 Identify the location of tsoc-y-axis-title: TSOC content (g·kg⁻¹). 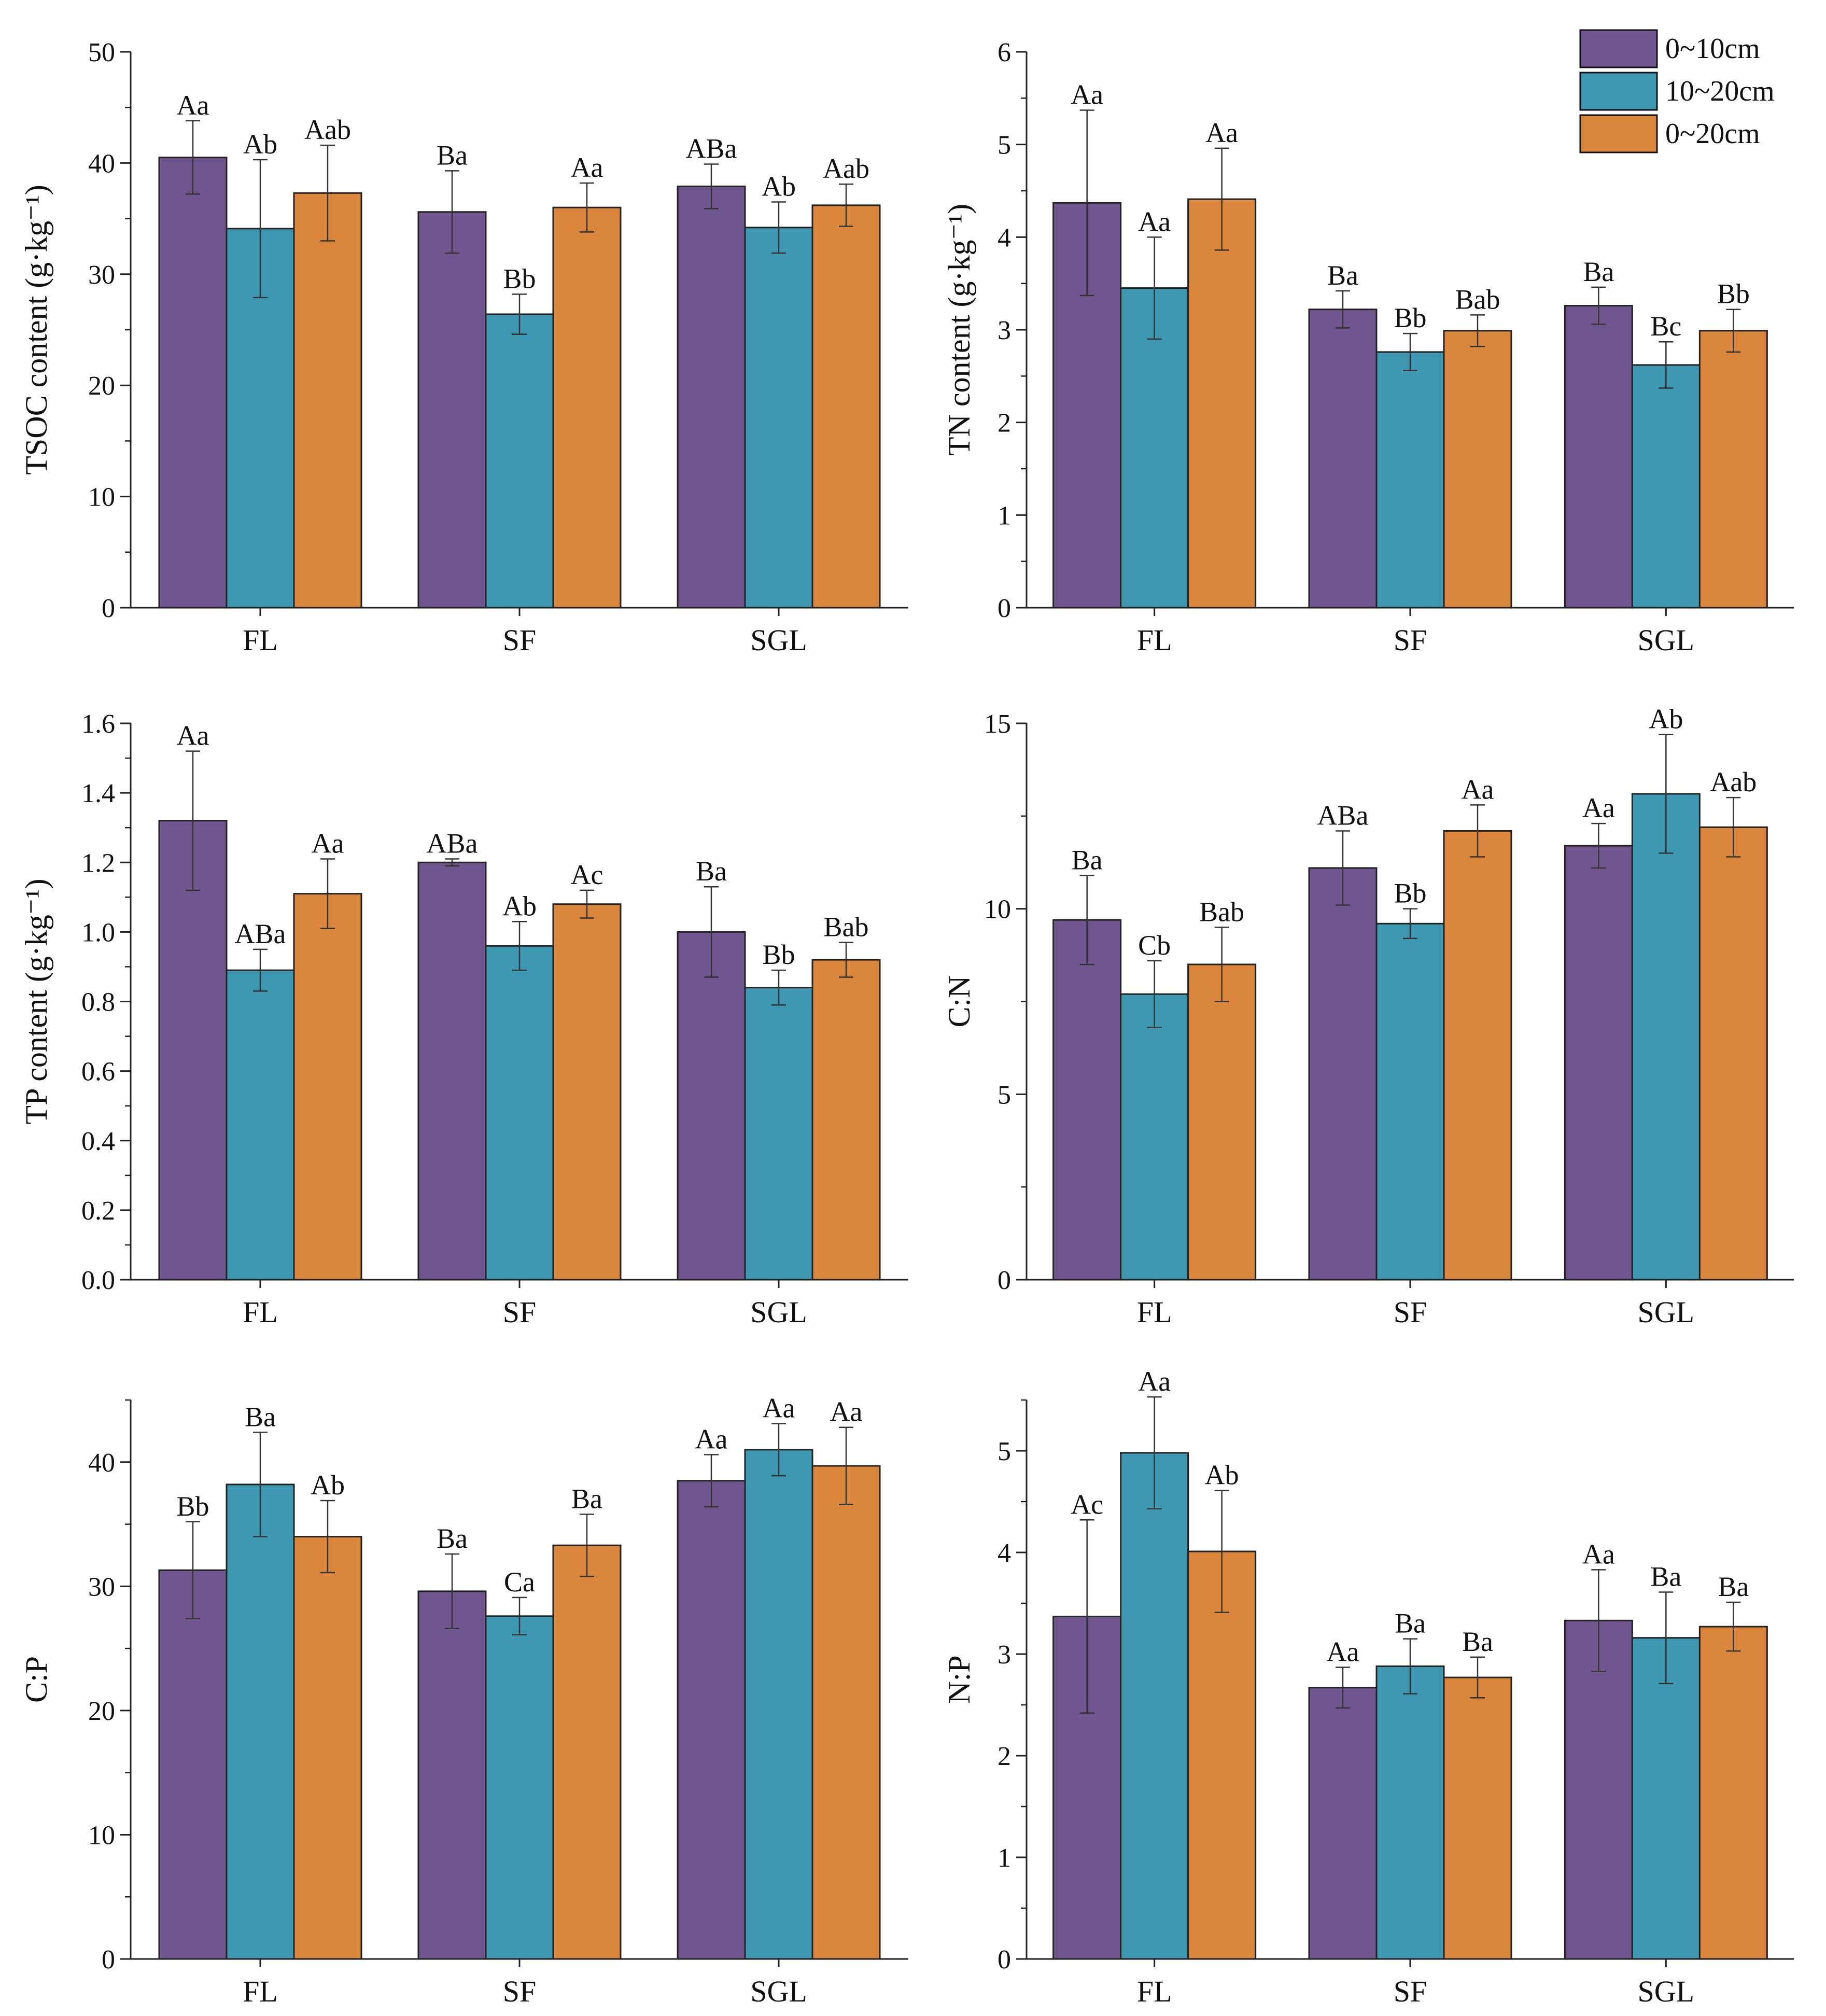
(36, 330).